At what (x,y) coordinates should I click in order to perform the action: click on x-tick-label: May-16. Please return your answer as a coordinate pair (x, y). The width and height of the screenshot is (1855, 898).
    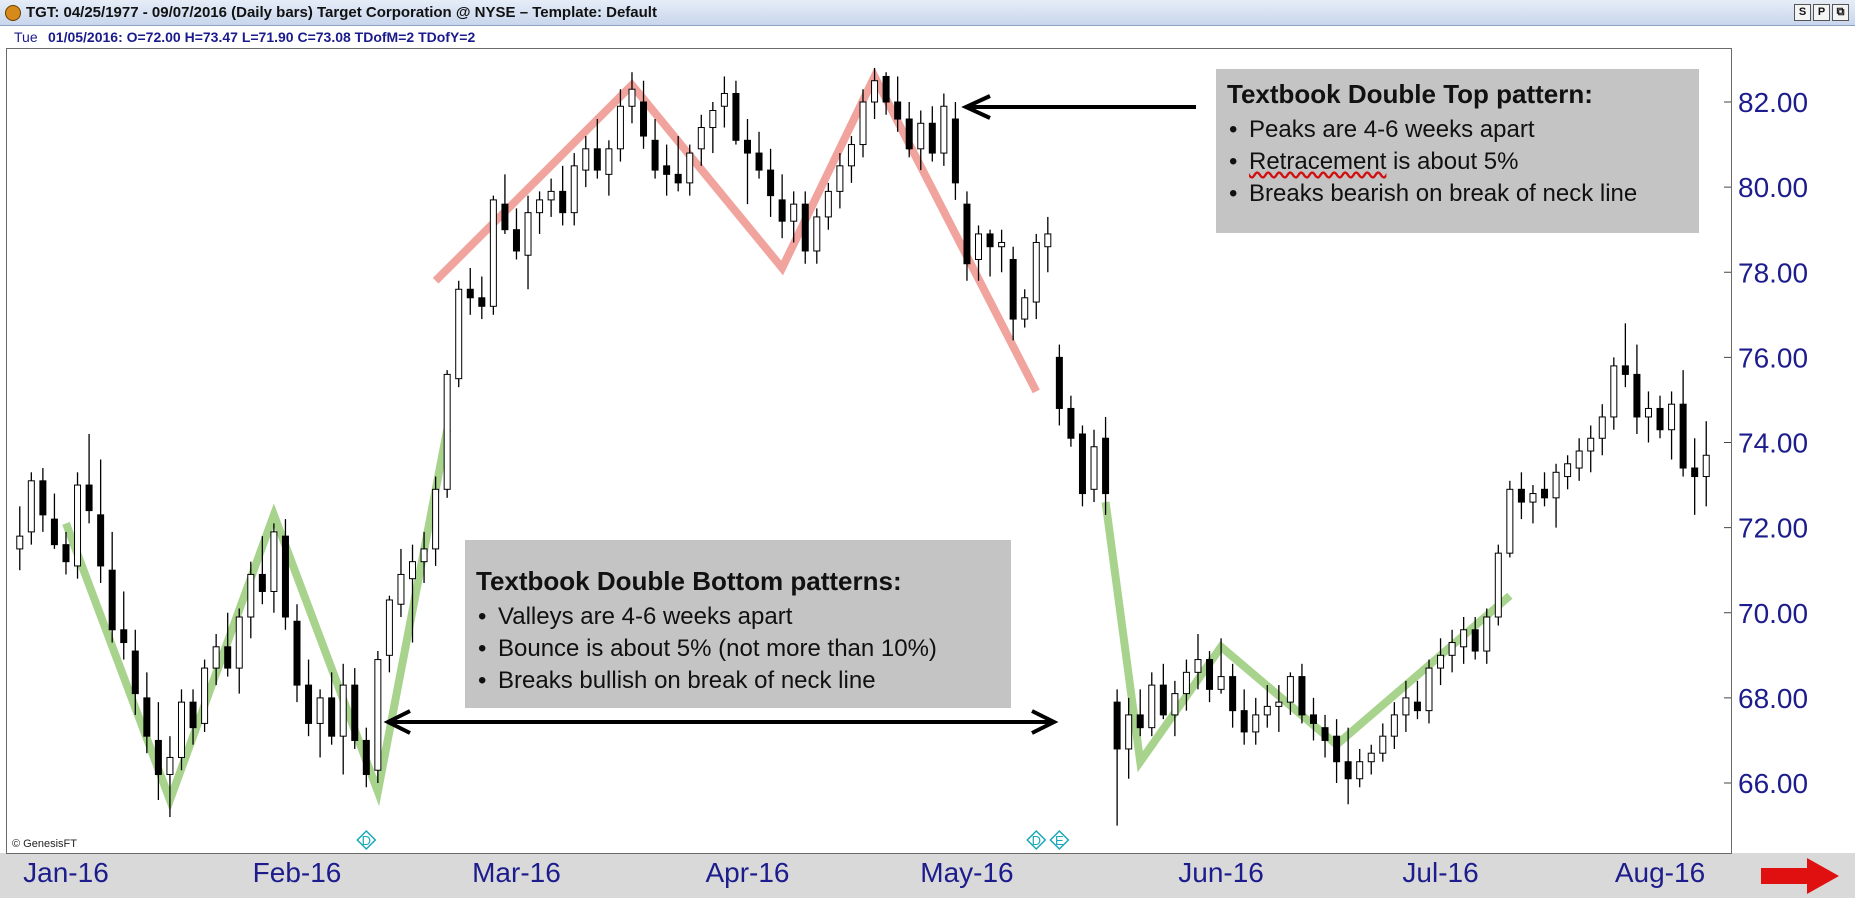
    Looking at the image, I should click on (966, 872).